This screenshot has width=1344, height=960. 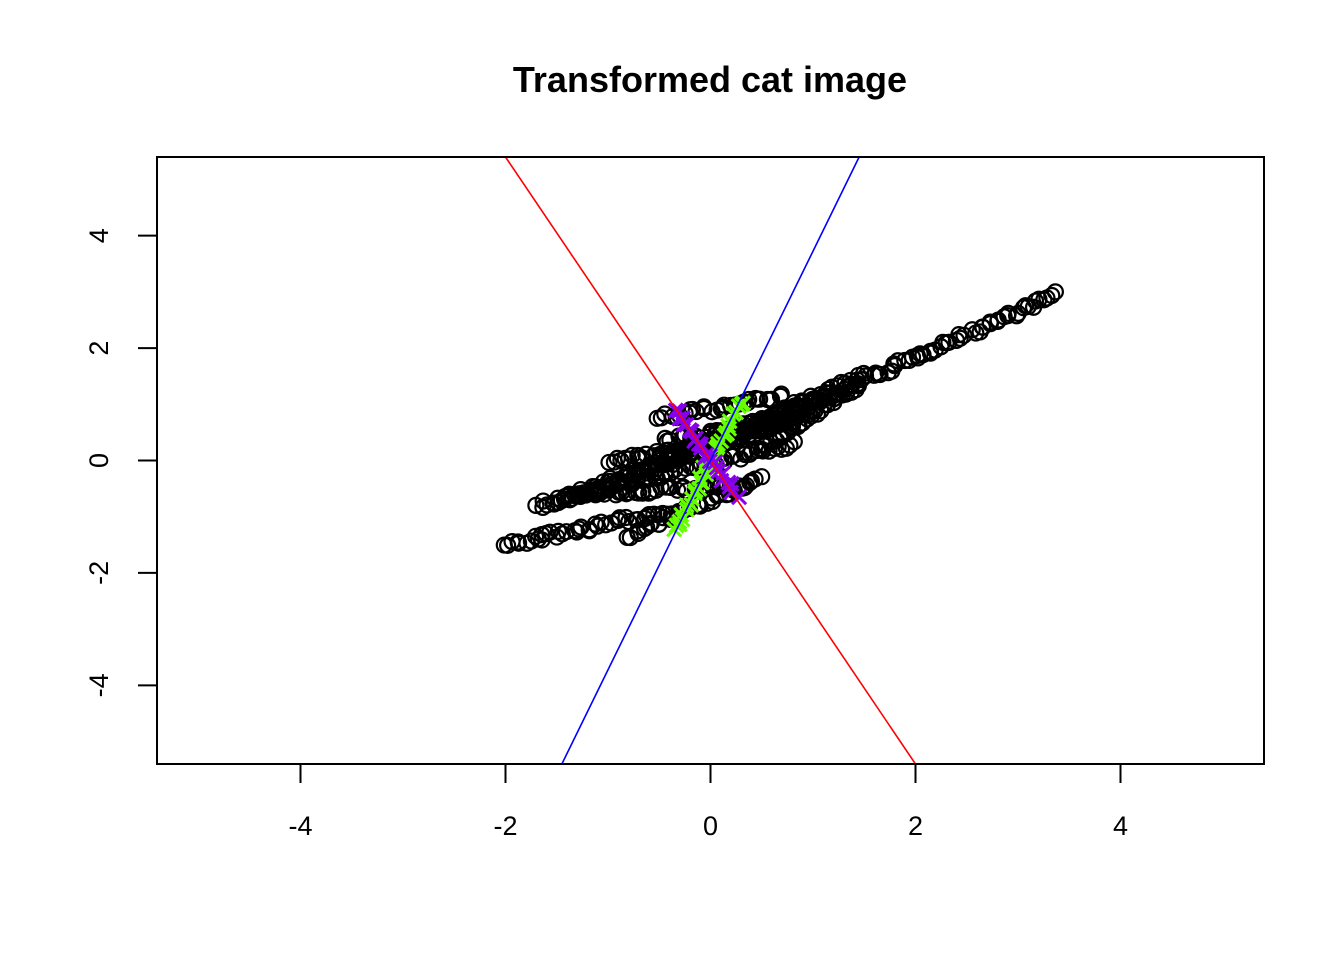 What do you see at coordinates (99, 460) in the screenshot?
I see `y-tick-label: 0` at bounding box center [99, 460].